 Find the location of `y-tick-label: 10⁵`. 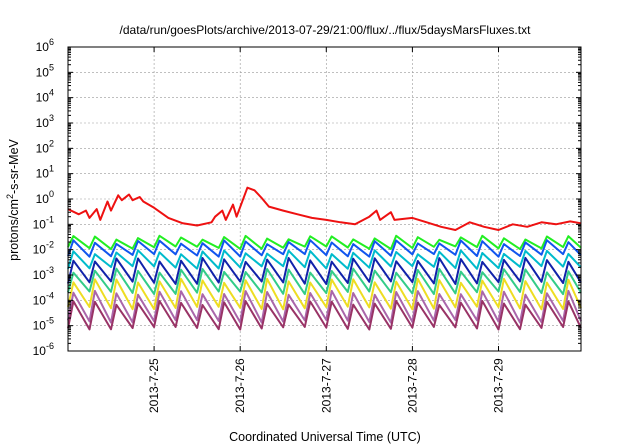

y-tick-label: 10⁵ is located at coordinates (45, 70).